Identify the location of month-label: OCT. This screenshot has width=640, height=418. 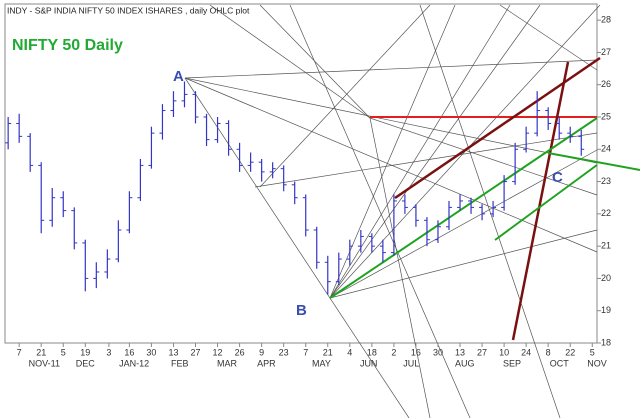
(560, 363).